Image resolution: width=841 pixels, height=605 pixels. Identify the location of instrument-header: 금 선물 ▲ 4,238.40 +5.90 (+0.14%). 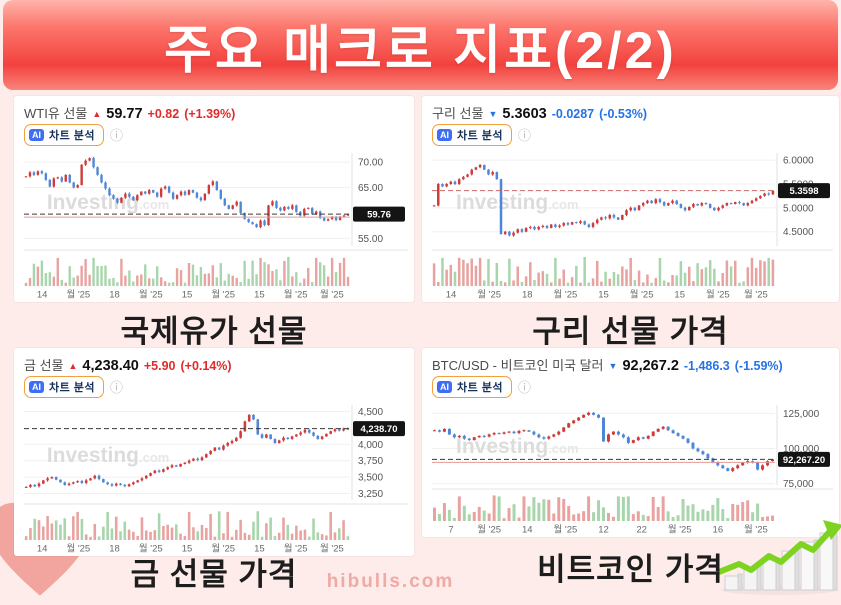
(216, 364).